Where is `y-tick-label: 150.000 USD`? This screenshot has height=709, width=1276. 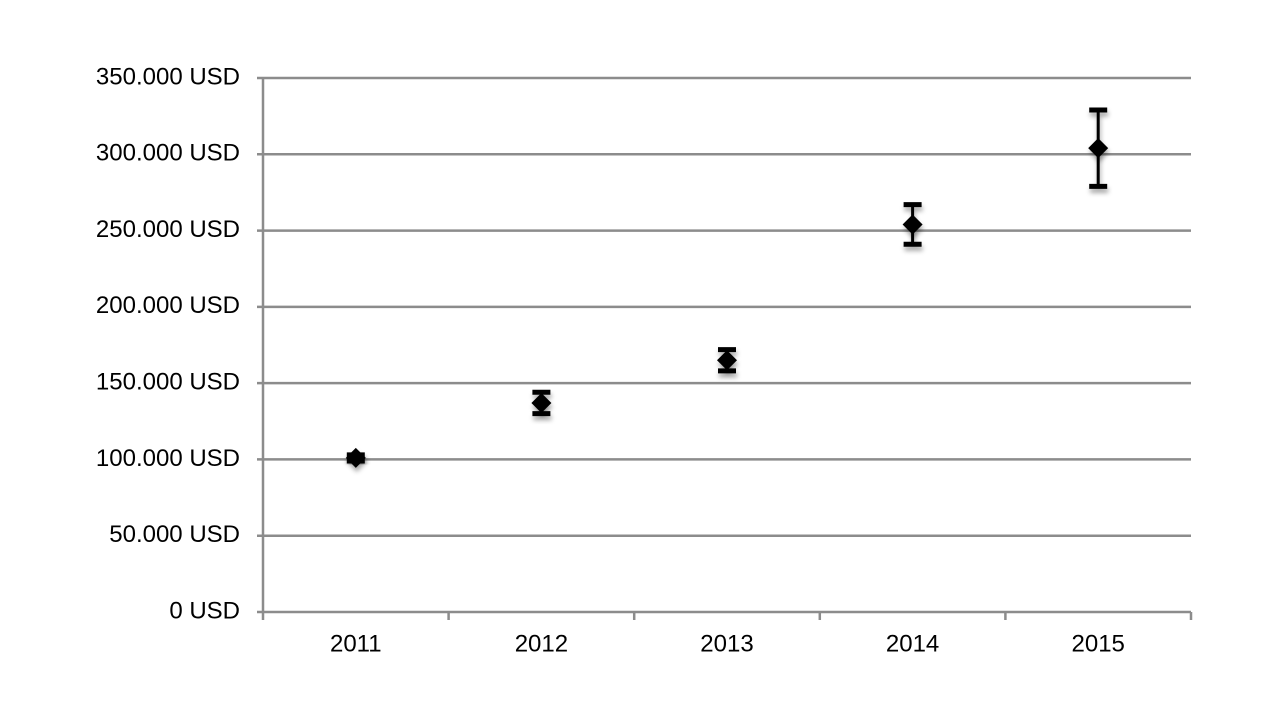
y-tick-label: 150.000 USD is located at coordinates (168, 381).